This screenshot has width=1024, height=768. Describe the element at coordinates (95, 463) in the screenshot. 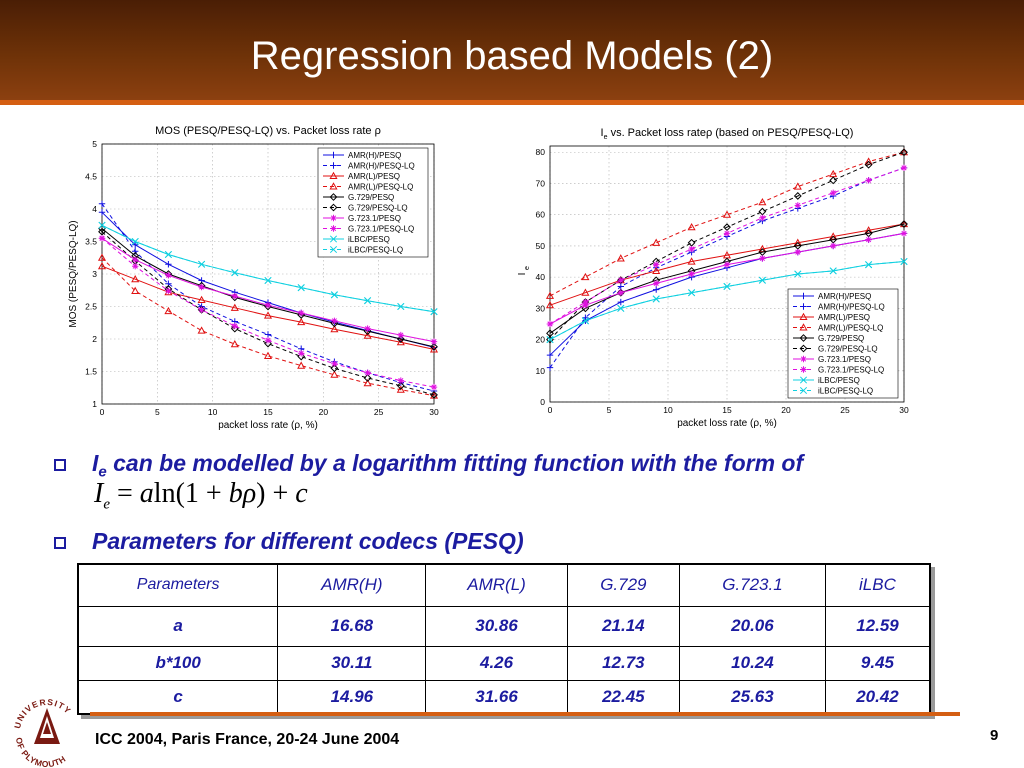

I see `bullet-1-symbol: I` at that location.